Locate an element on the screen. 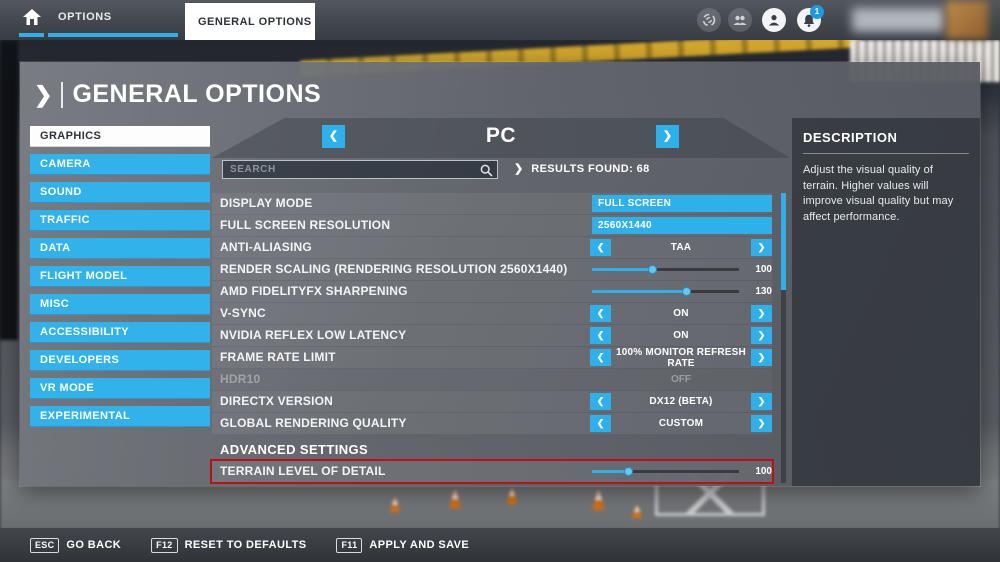 This screenshot has width=1000, height=562. setting-control: FULL SCREEN is located at coordinates (681, 203).